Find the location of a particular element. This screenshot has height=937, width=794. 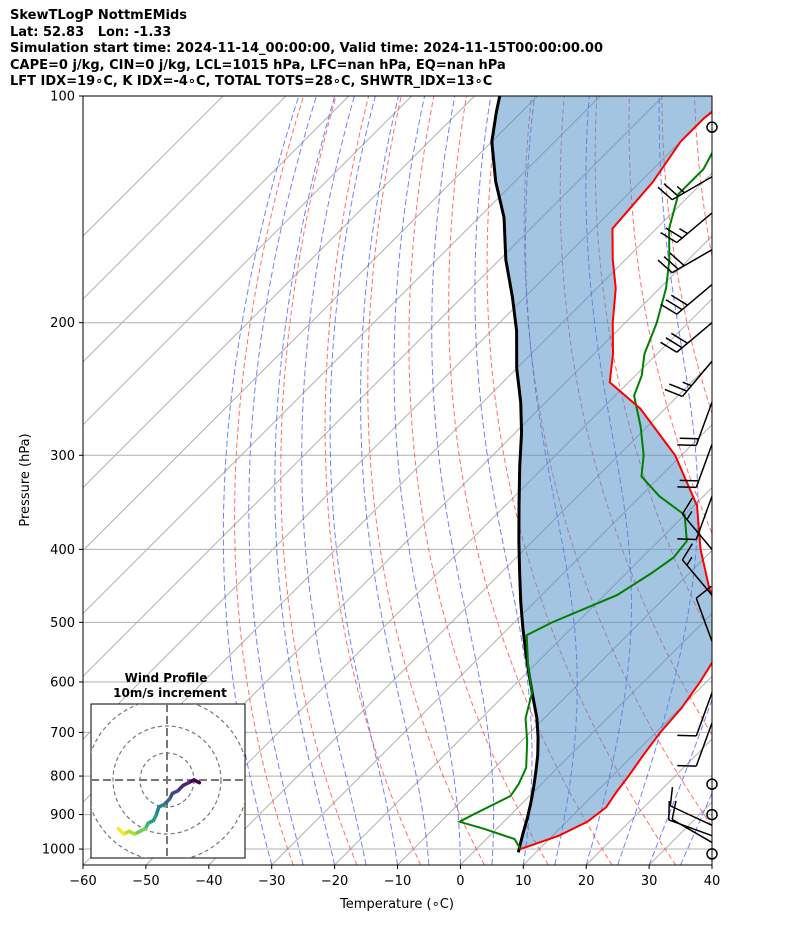

y-tick-label: 1000 is located at coordinates (58, 850).